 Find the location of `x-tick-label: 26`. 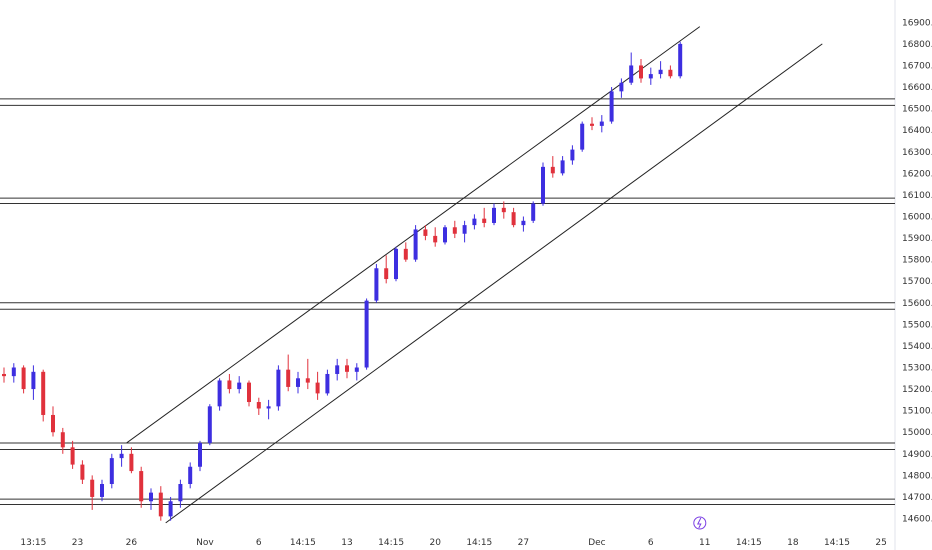

x-tick-label: 26 is located at coordinates (132, 543).